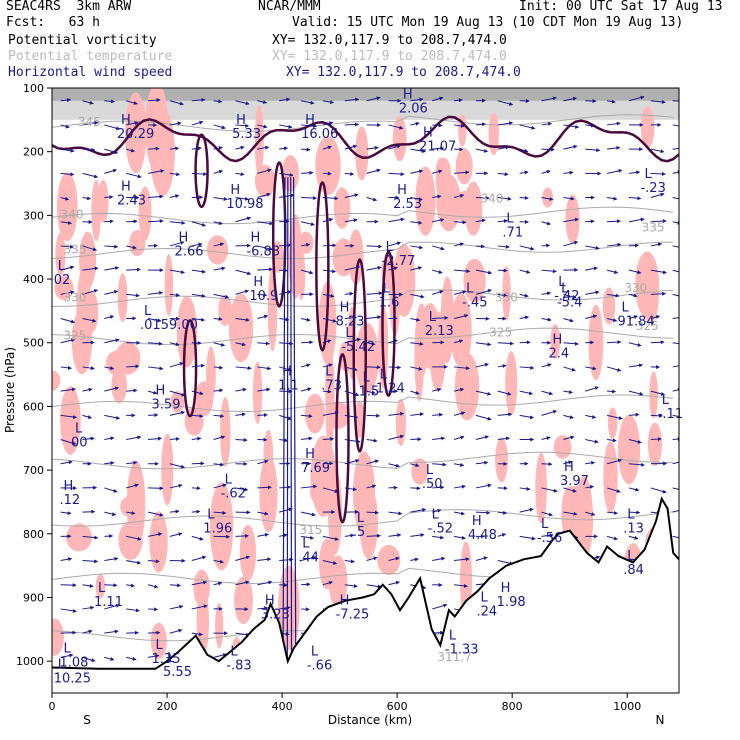 This screenshot has height=740, width=740. I want to click on pv-extremum-value: 2.53, so click(407, 204).